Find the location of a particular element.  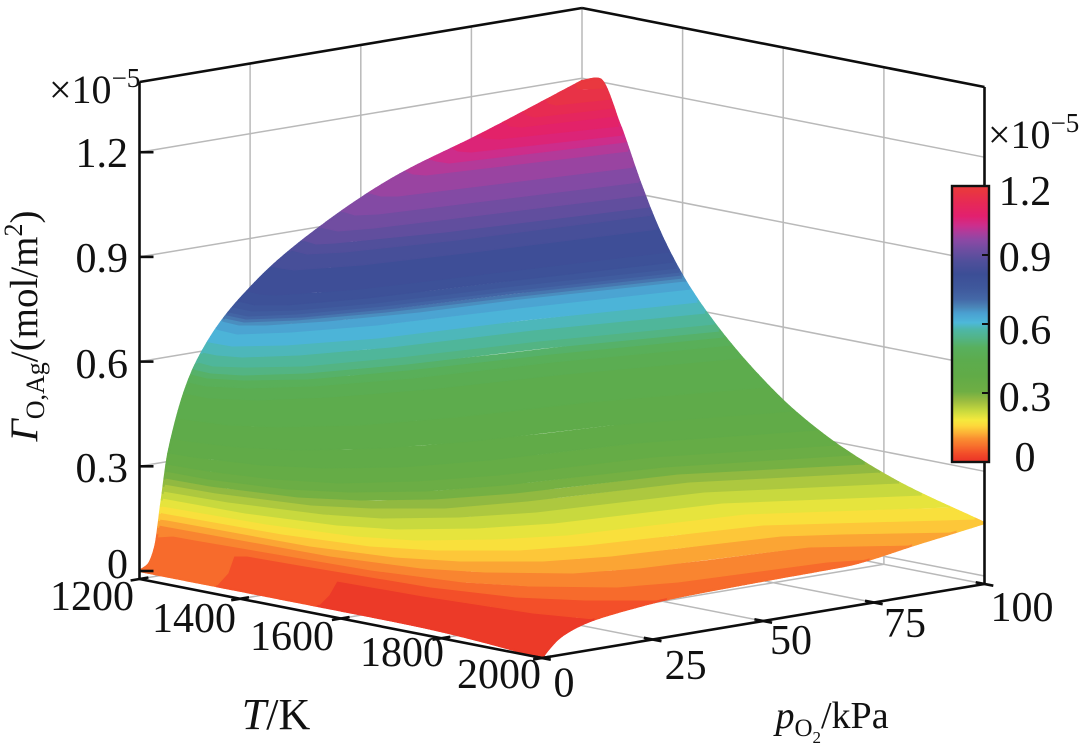

svg-text: 1600 is located at coordinates (292, 637).